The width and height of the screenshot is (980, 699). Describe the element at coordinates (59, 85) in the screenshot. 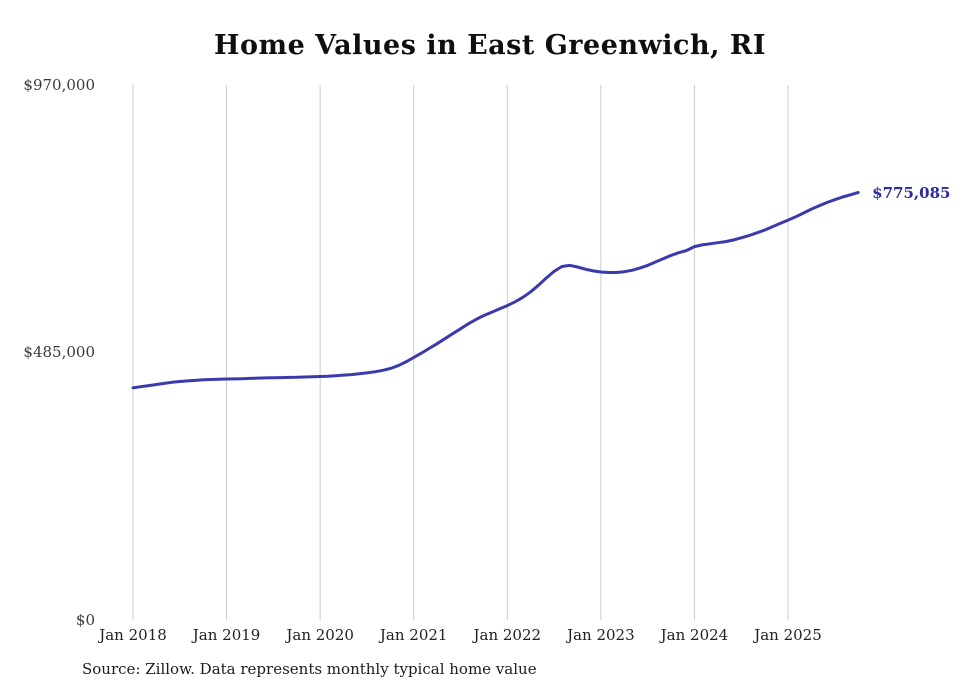

I see `y-axis-tick-970000: $970,000` at that location.